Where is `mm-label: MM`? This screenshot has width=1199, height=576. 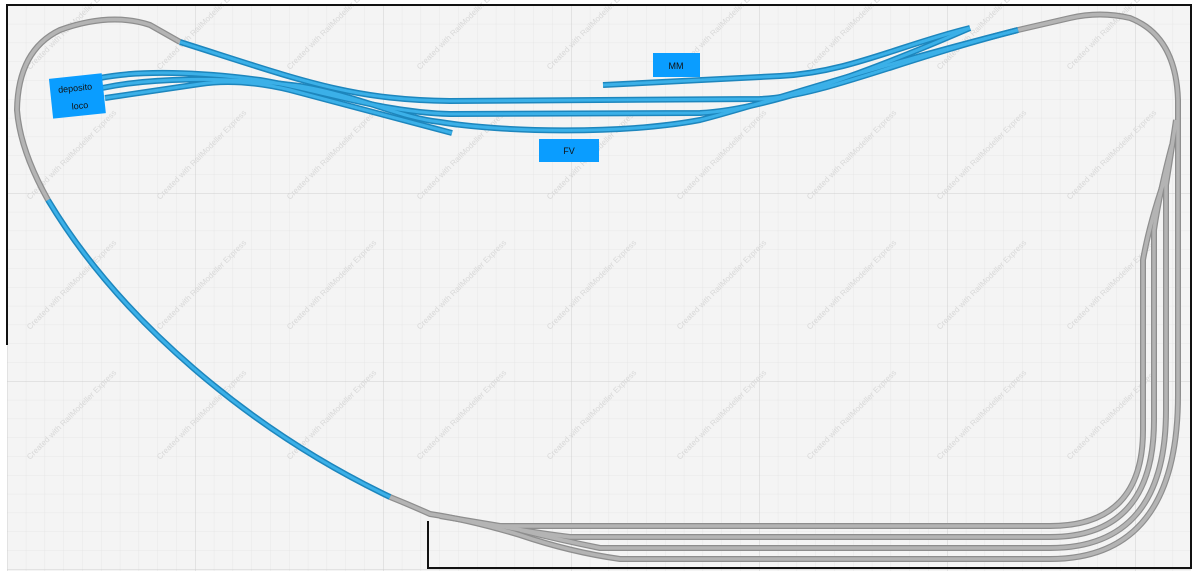 mm-label: MM is located at coordinates (676, 65).